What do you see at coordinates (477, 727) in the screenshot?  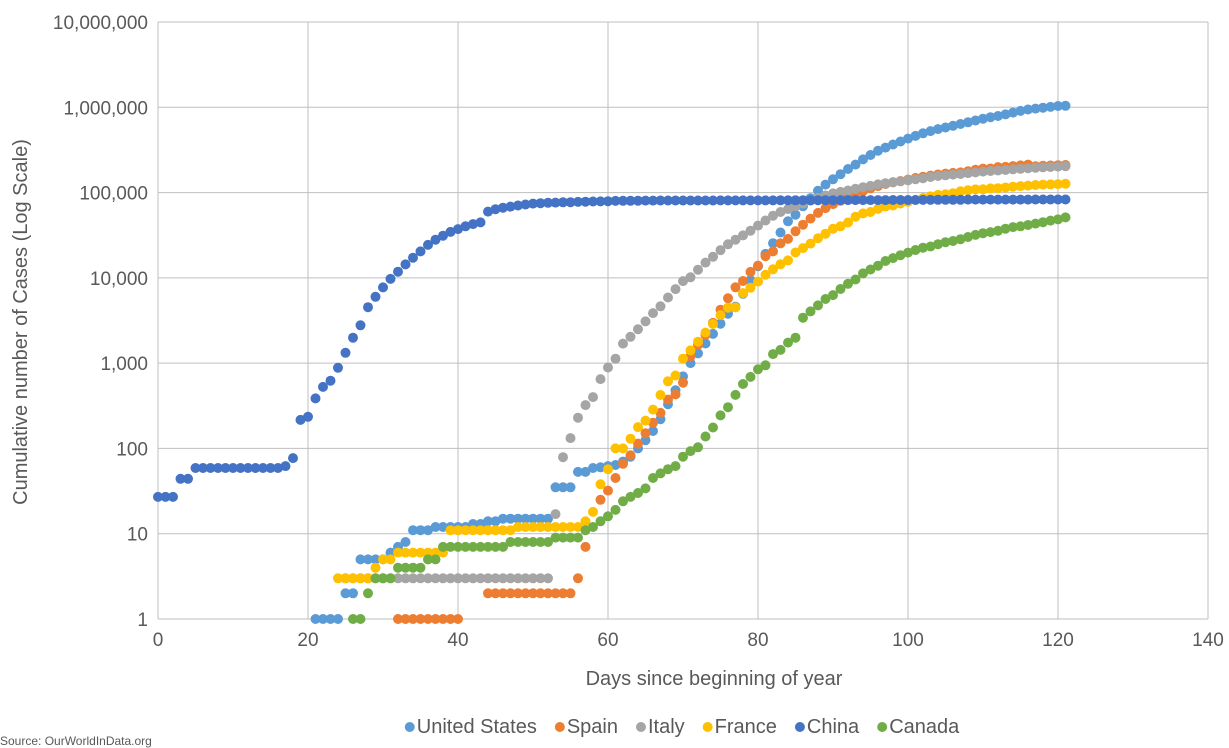 I see `legend-label: United States` at bounding box center [477, 727].